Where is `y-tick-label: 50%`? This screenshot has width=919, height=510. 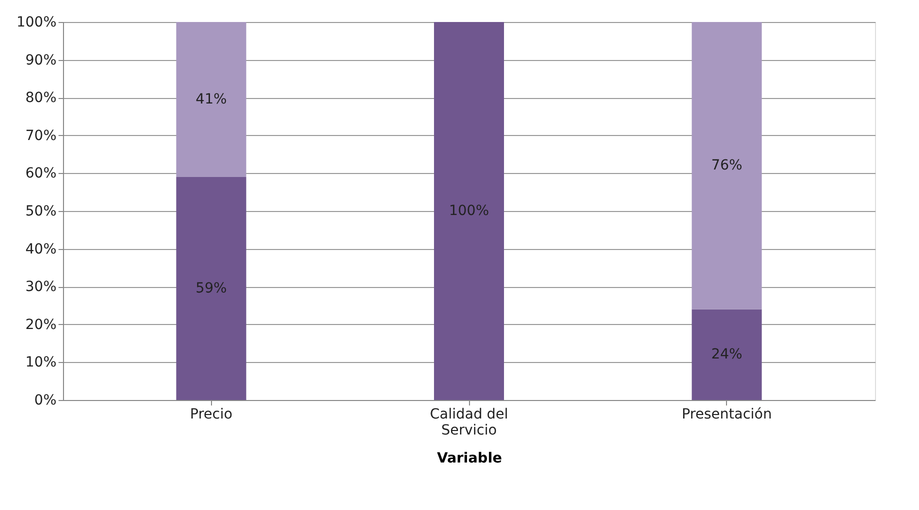
y-tick-label: 50% is located at coordinates (40, 212).